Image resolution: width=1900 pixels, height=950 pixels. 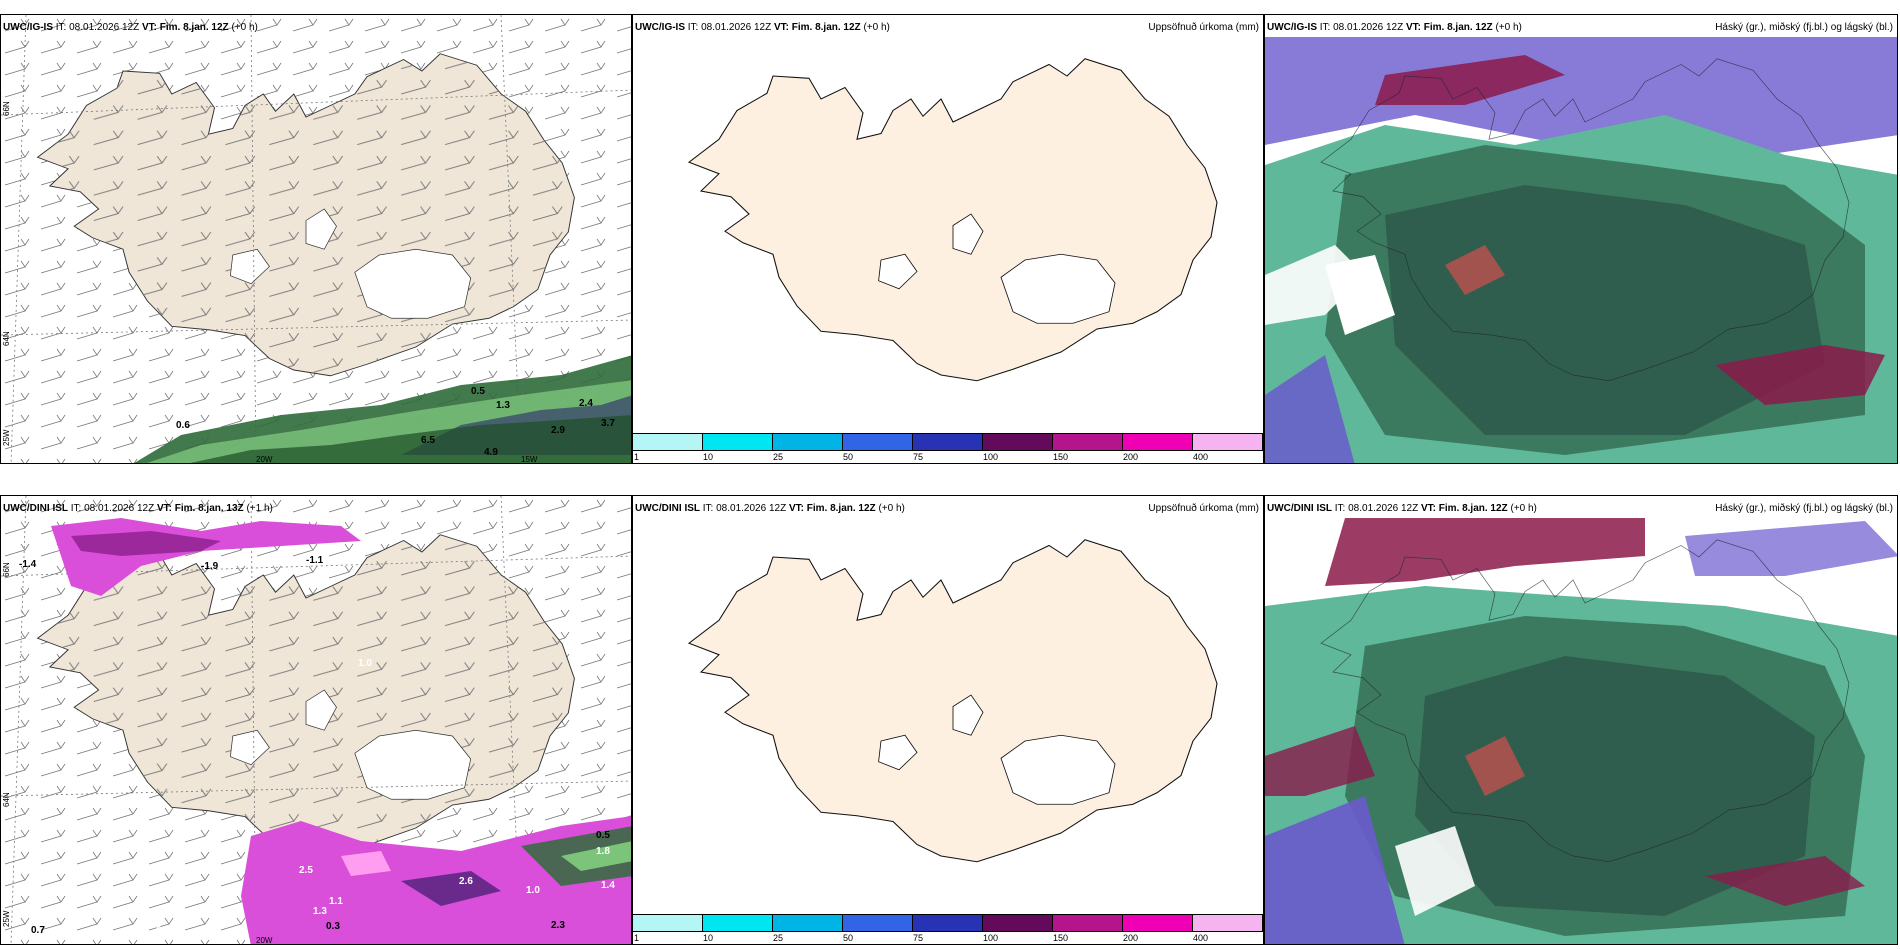 What do you see at coordinates (529, 459) in the screenshot?
I see `lon-label: 15W` at bounding box center [529, 459].